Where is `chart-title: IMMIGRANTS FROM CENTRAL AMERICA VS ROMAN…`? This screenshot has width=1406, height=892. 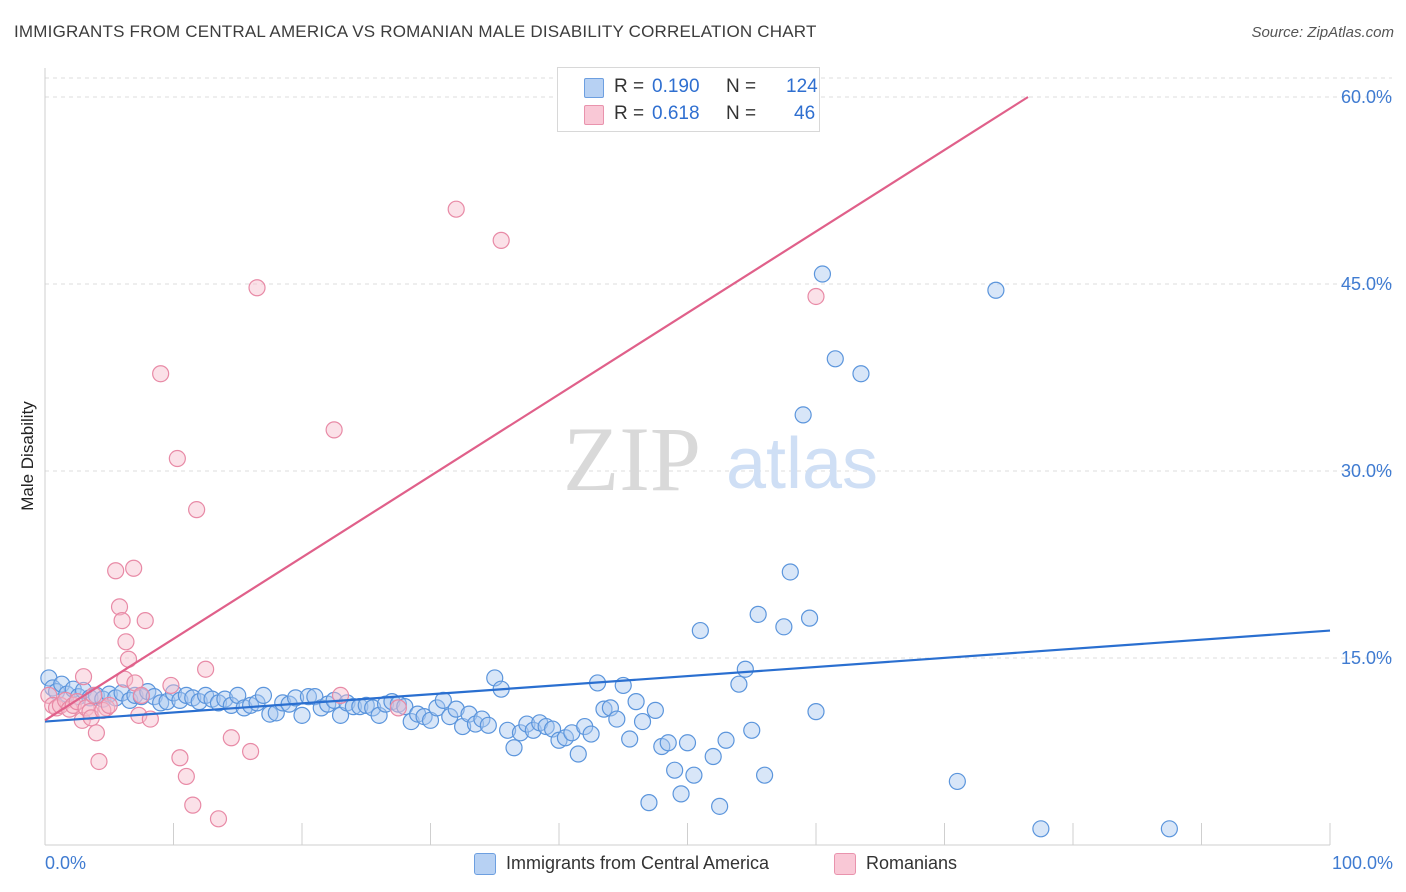 chart-title: IMMIGRANTS FROM CENTRAL AMERICA VS ROMAN… is located at coordinates (415, 31).